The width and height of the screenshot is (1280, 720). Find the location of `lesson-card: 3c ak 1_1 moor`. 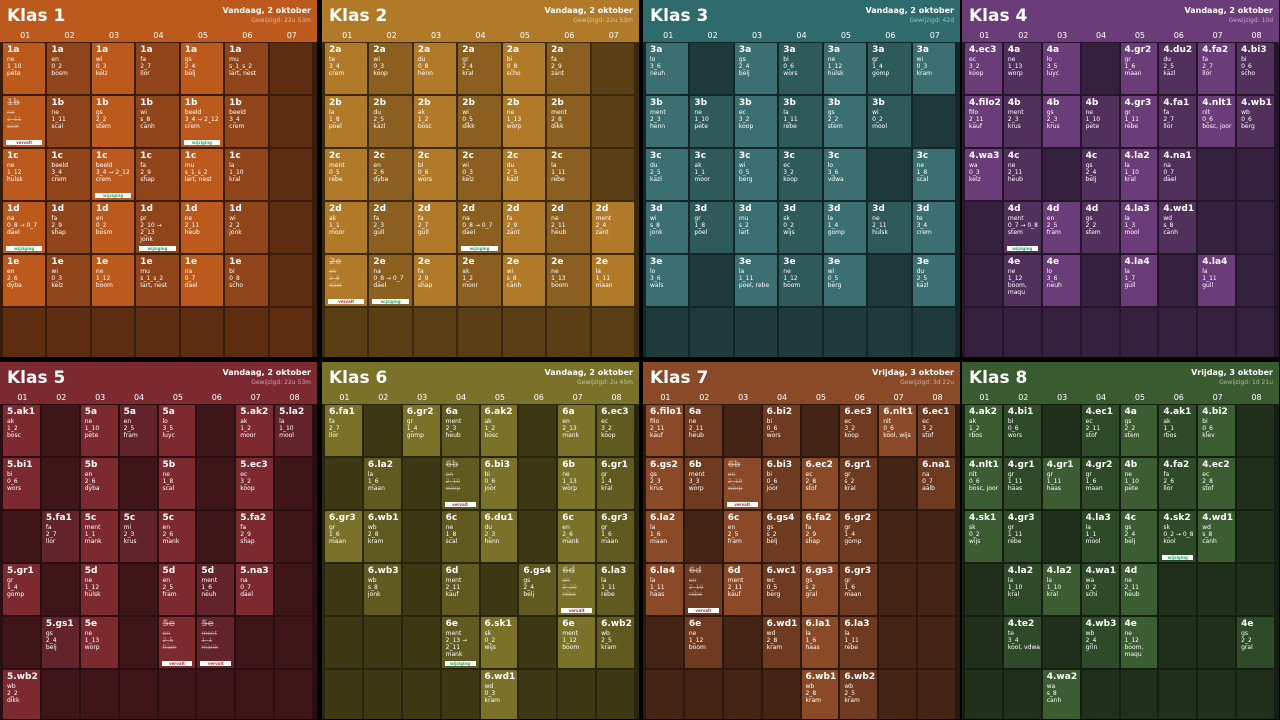

lesson-card: 3c ak 1_1 moor is located at coordinates (711, 174).